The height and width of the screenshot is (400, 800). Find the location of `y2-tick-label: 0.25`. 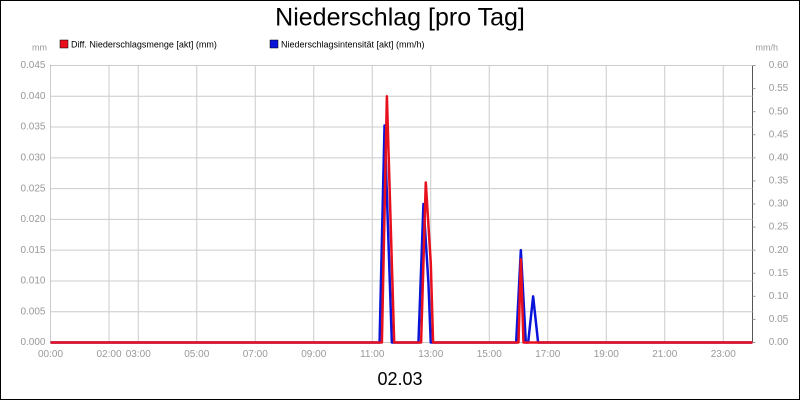

y2-tick-label: 0.25 is located at coordinates (779, 227).